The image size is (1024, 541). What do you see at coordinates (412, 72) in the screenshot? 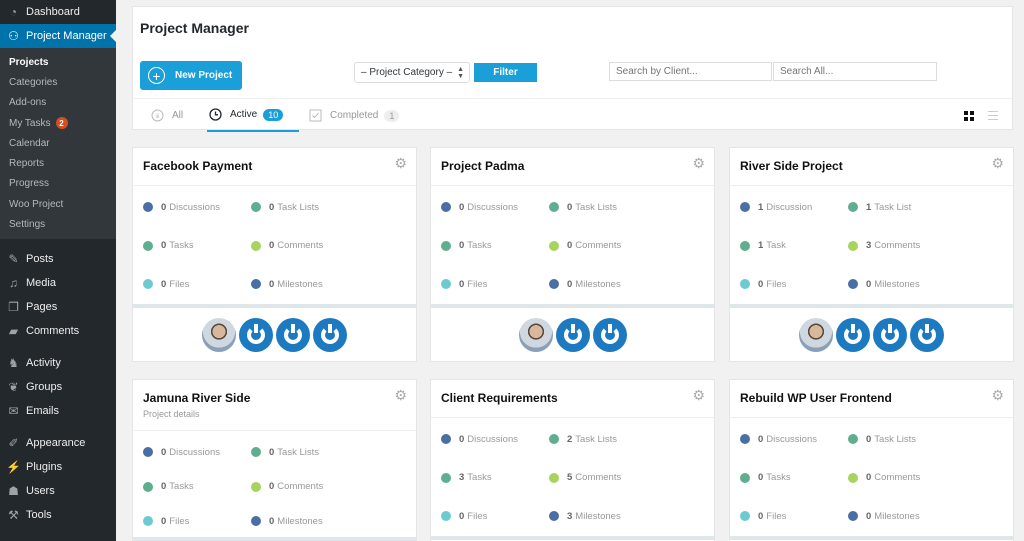
I see `project-category-select: – Project Category – ▲ ▼` at bounding box center [412, 72].